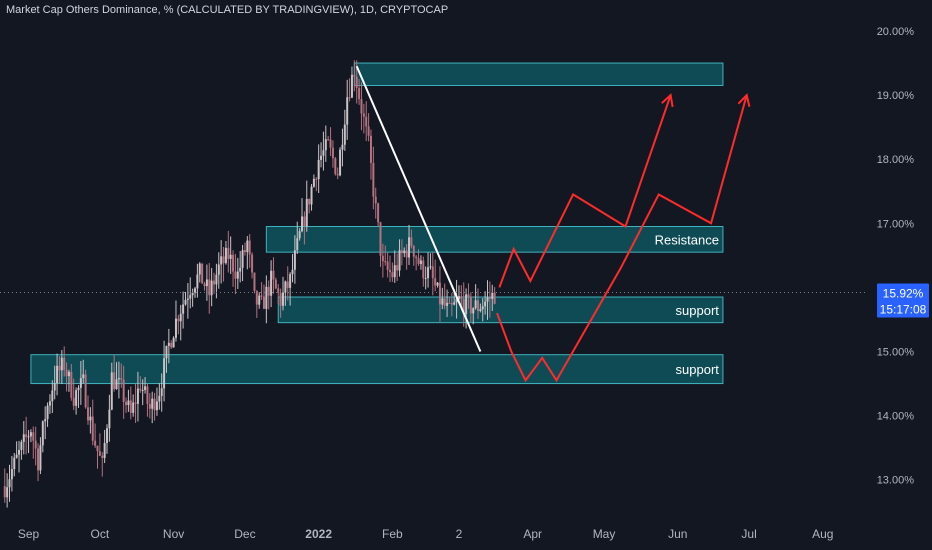  Describe the element at coordinates (748, 534) in the screenshot. I see `x-tick-label: Jul` at that location.